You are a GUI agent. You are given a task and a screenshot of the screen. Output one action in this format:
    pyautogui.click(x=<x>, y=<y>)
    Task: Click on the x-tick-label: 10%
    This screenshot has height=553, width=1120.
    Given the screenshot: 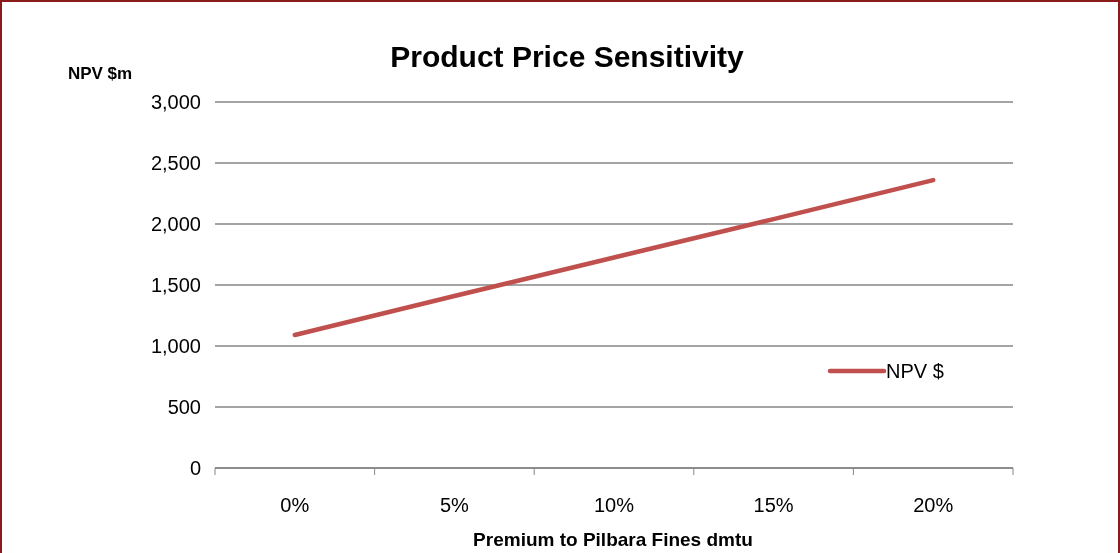 What is the action you would take?
    pyautogui.click(x=614, y=505)
    